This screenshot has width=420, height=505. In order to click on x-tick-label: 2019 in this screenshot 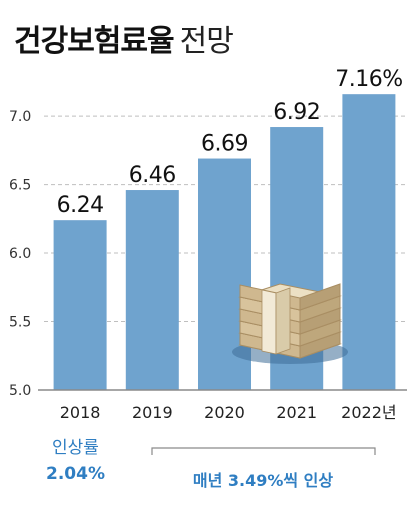, I will do `click(152, 412)`.